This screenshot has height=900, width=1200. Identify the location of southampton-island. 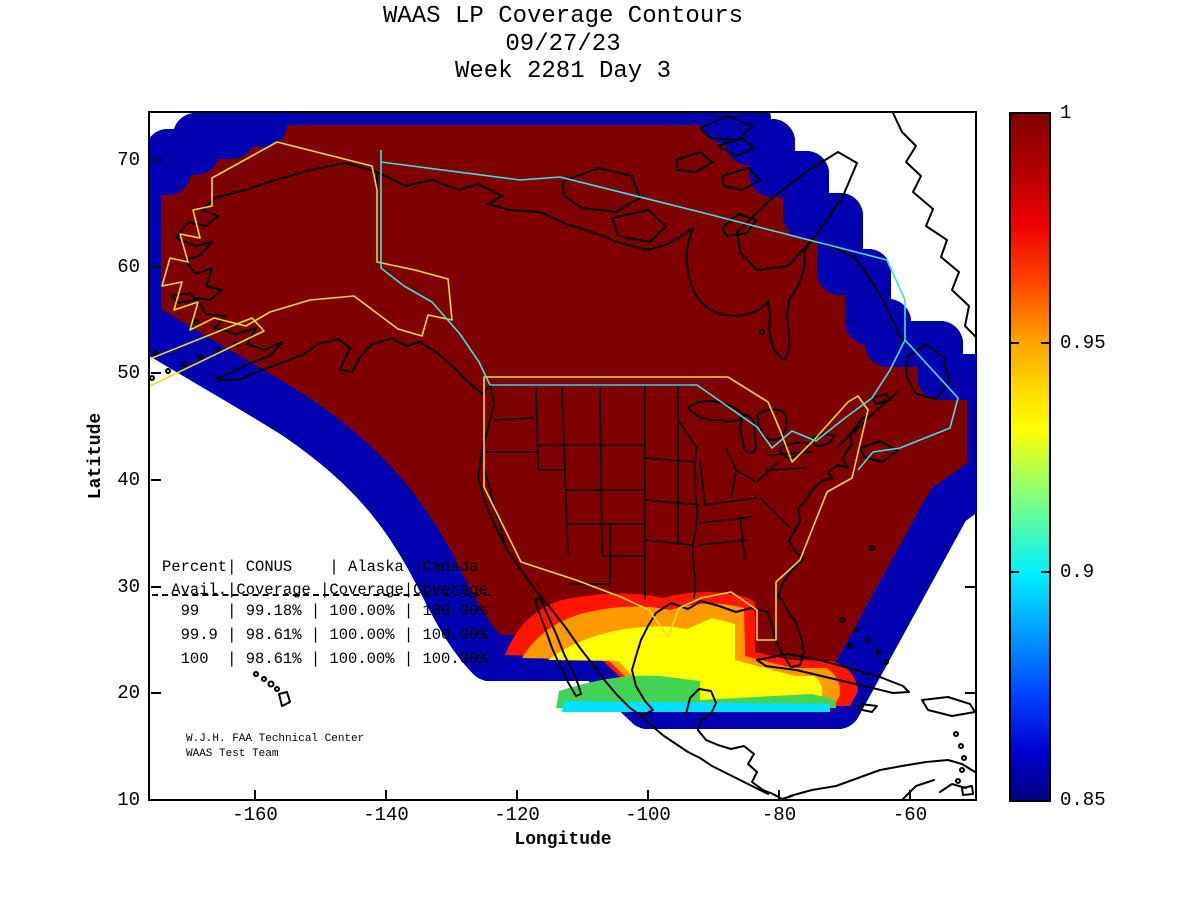
(739, 225).